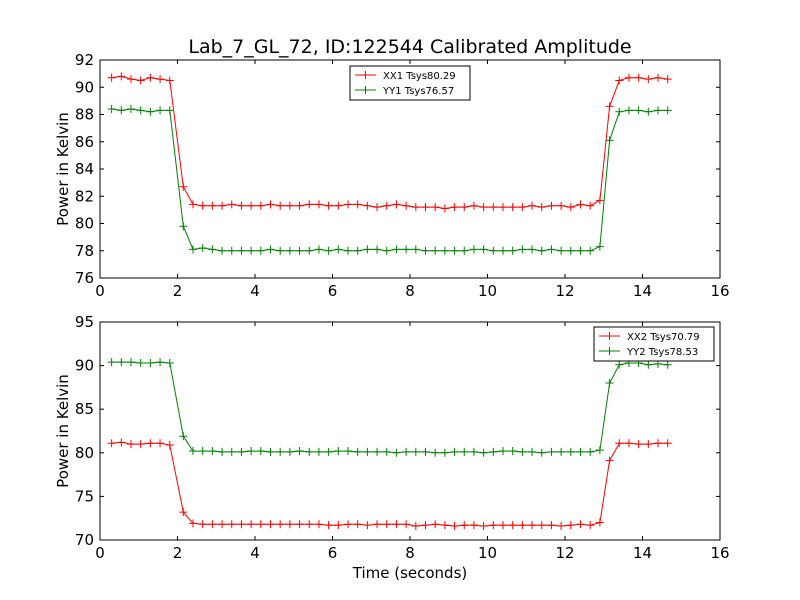 This screenshot has height=600, width=800. What do you see at coordinates (609, 336) in the screenshot?
I see `legend-marker` at bounding box center [609, 336].